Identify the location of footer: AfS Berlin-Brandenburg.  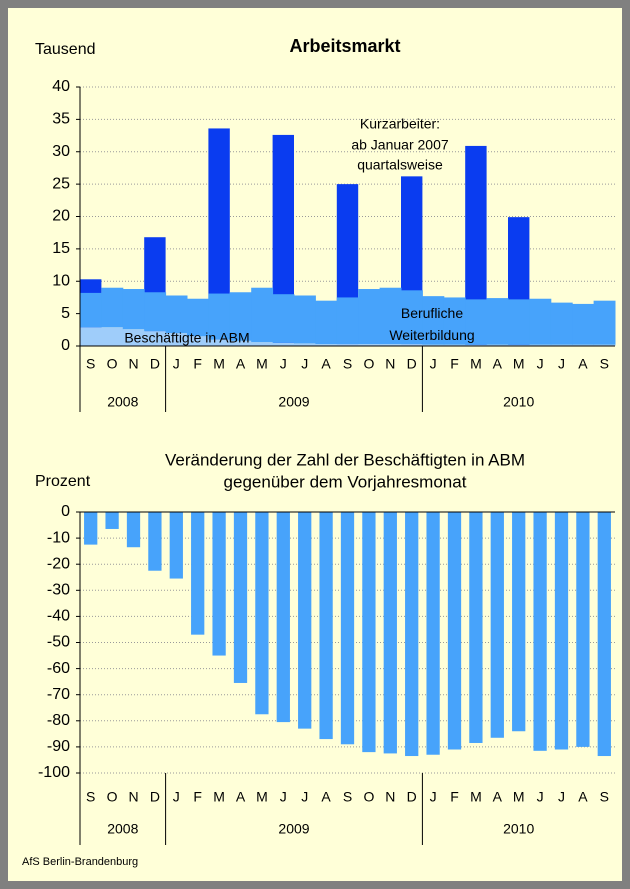
(80, 862).